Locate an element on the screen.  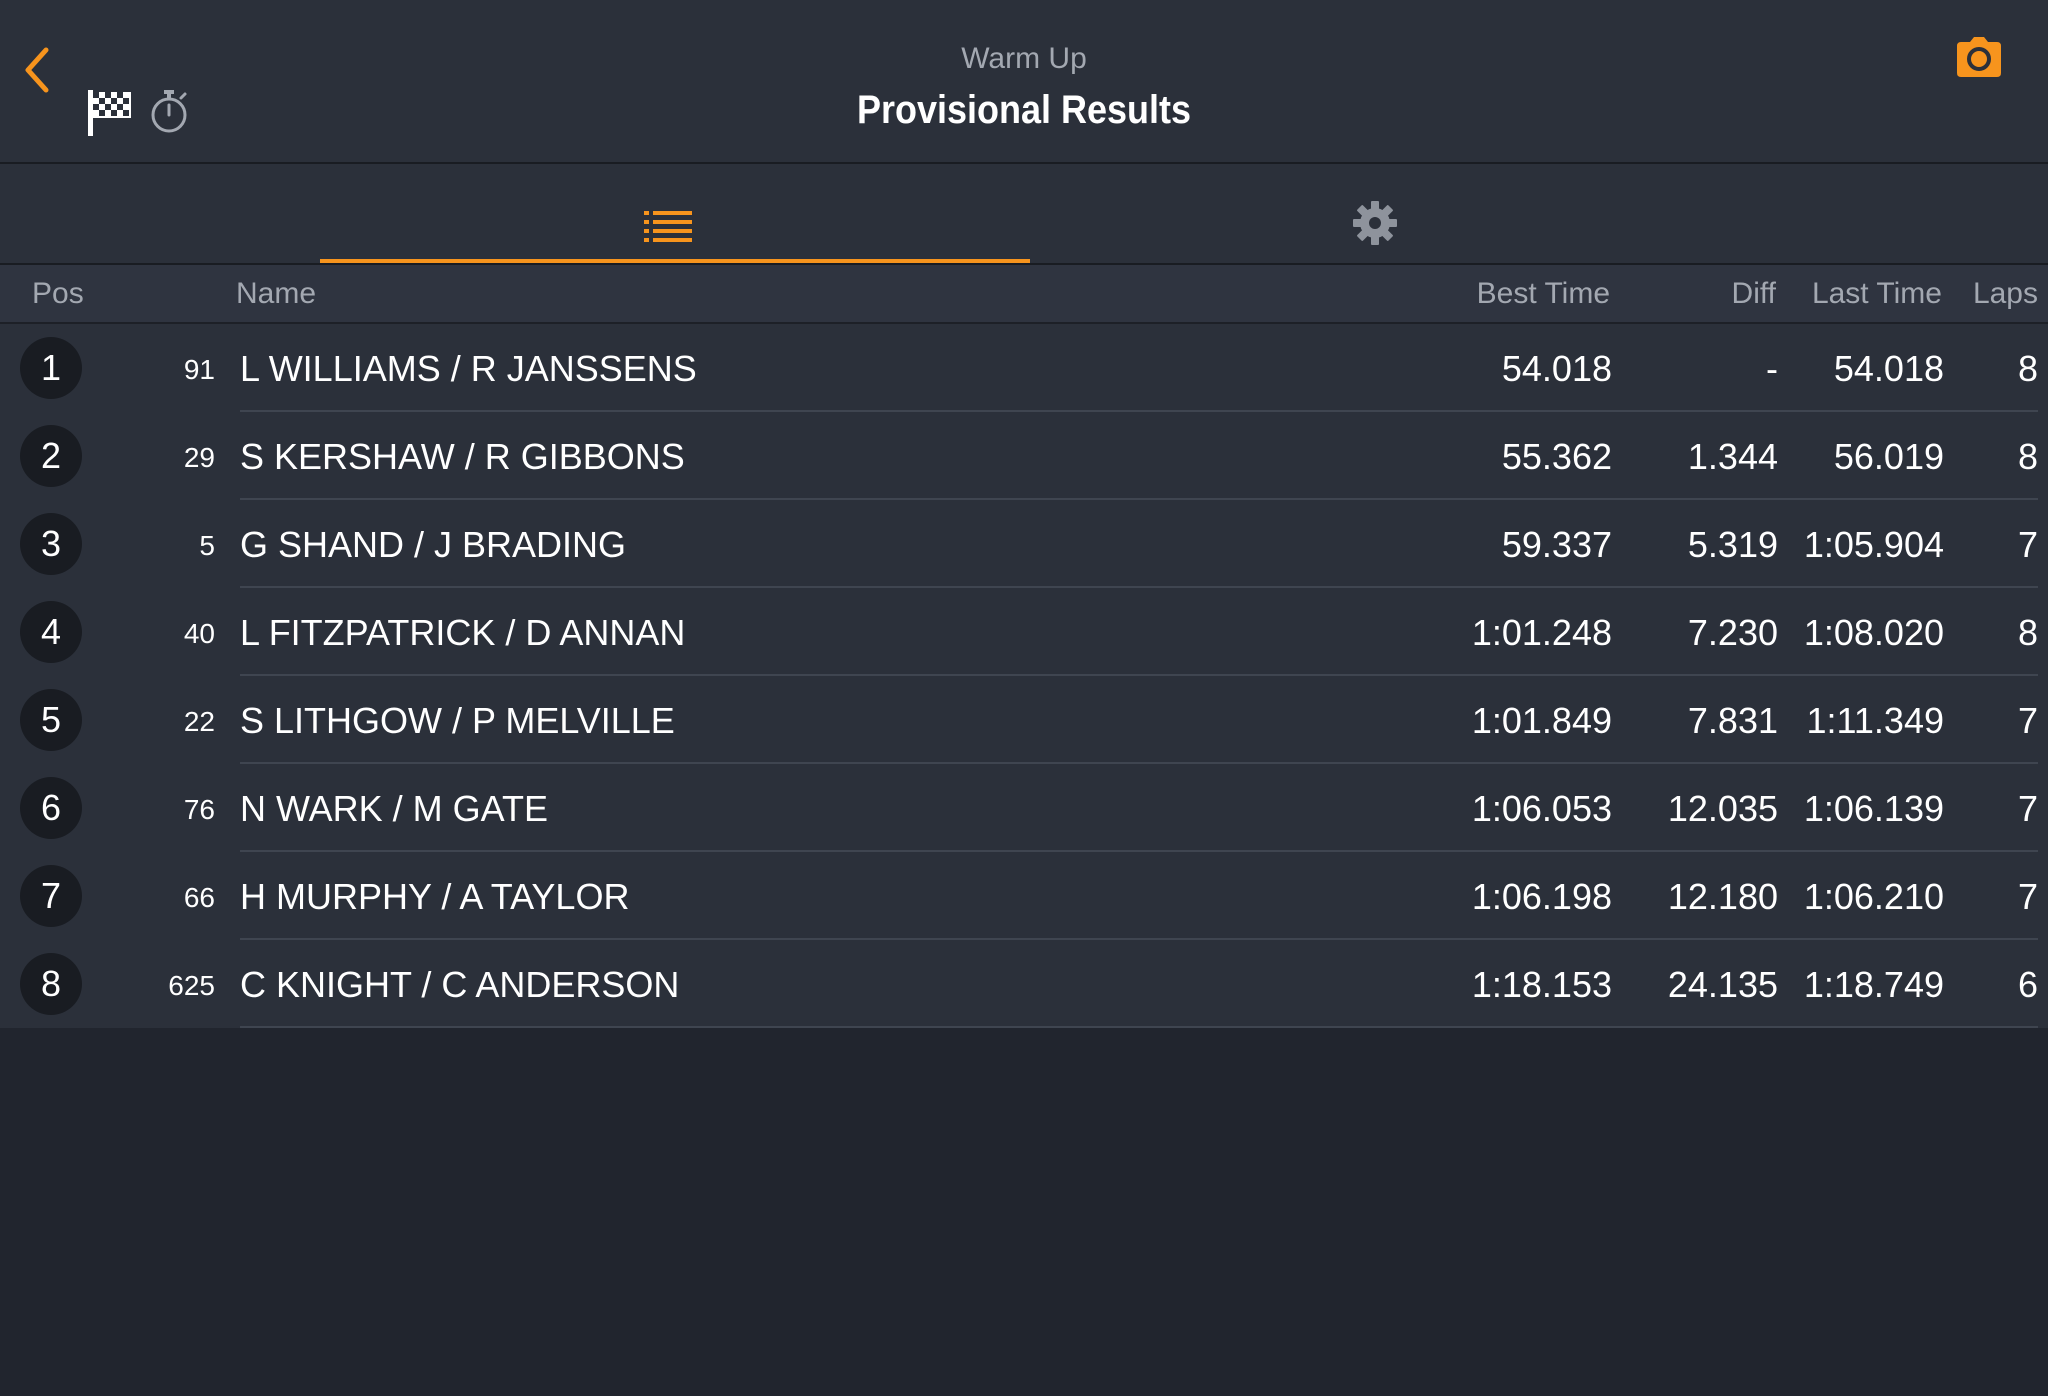
time-diff: 1.344 is located at coordinates (1732, 456).